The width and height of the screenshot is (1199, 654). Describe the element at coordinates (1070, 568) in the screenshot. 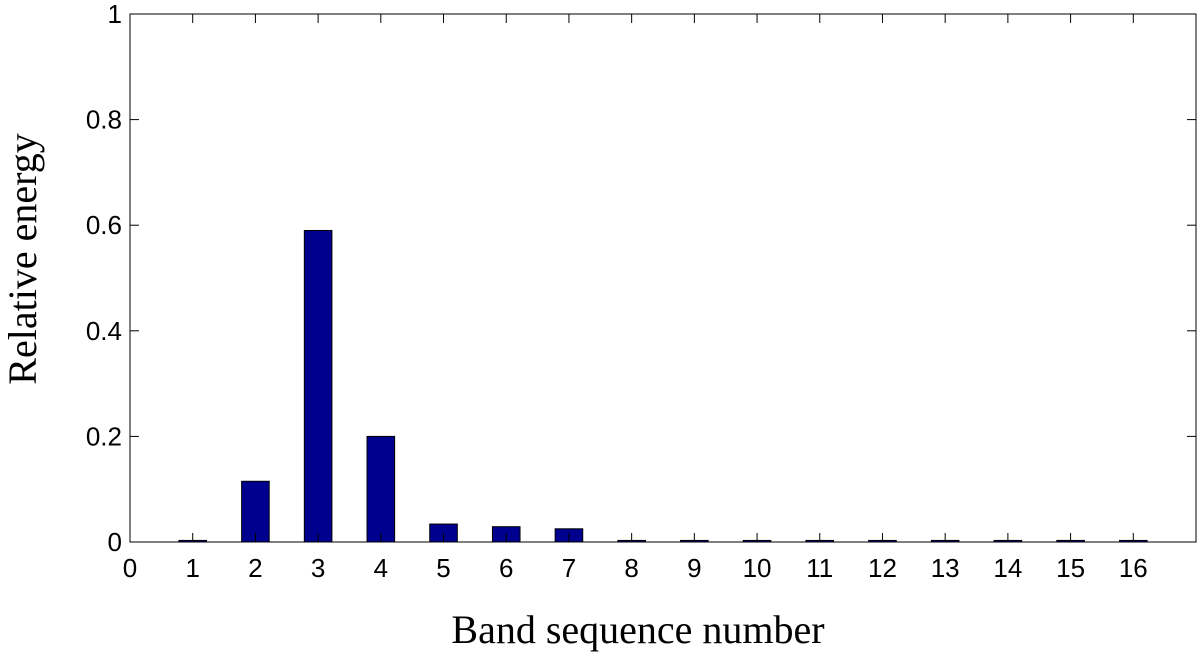

I see `x-tick-label: 15` at that location.